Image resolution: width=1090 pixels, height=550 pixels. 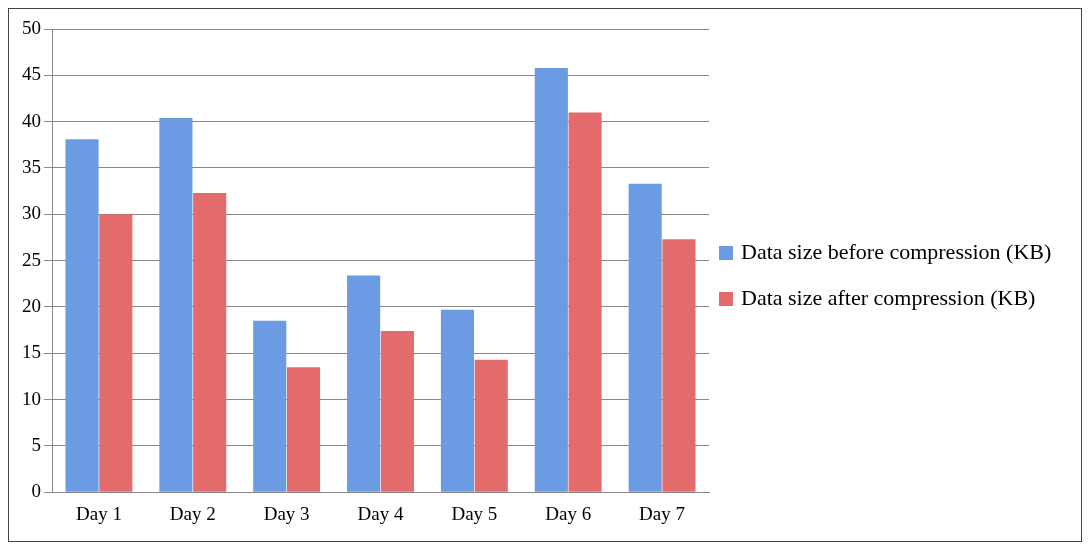 I want to click on y-tick-label: 20, so click(x=31, y=305).